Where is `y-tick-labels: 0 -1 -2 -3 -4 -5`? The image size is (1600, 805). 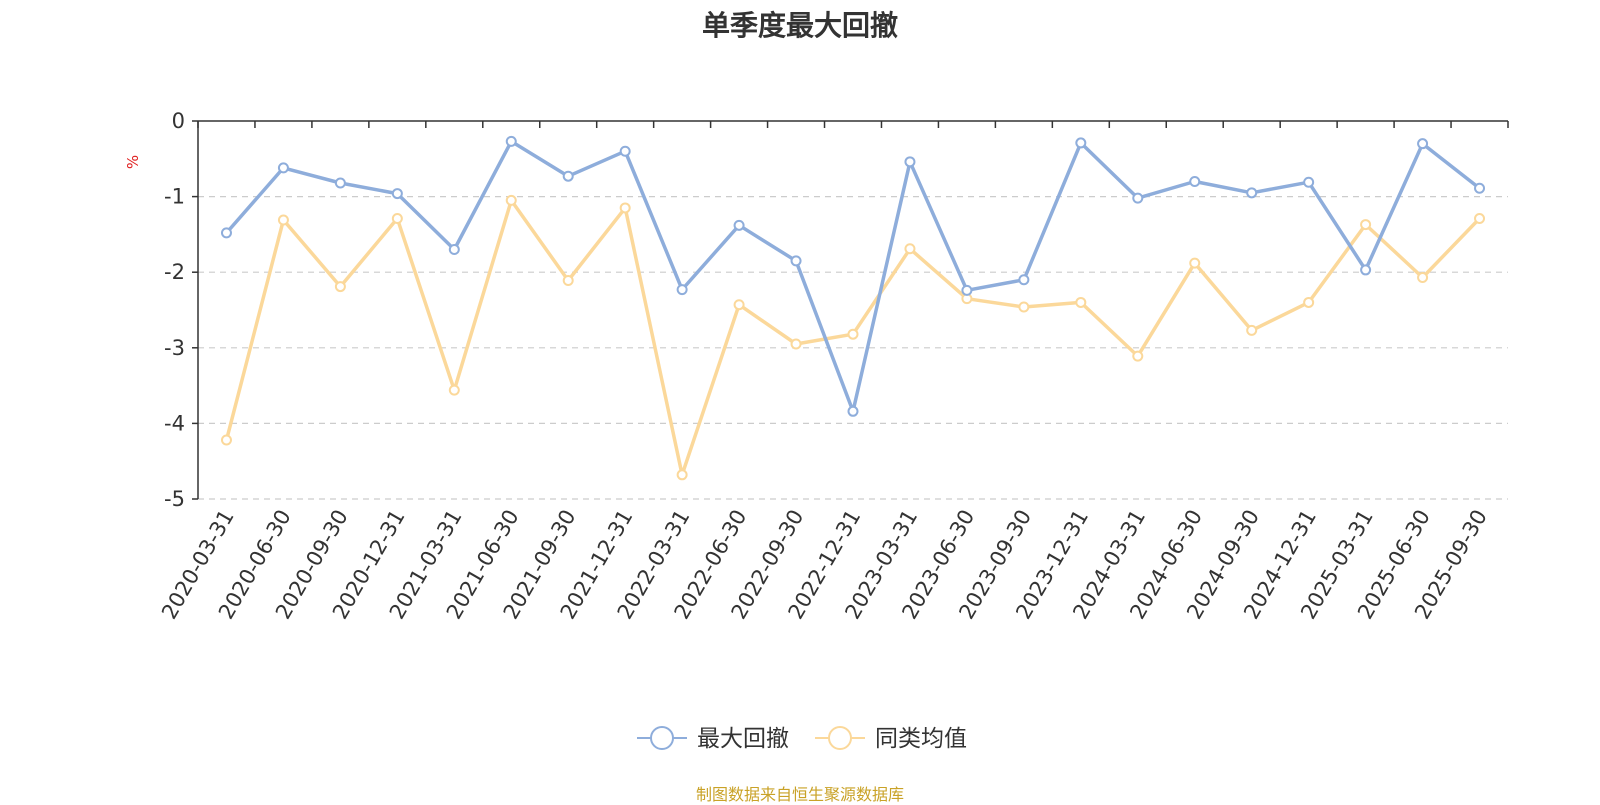
y-tick-labels: 0 -1 -2 -3 -4 -5 is located at coordinates (174, 310).